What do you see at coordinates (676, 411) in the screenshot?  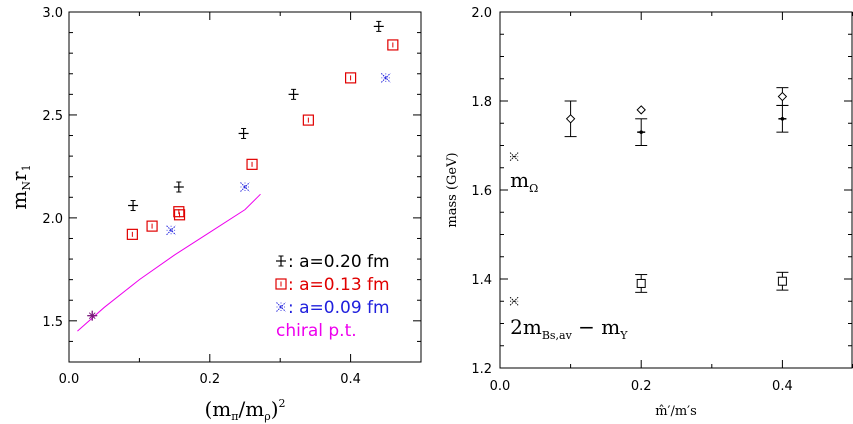 I see `right-x-axis-label: m̂′/m′s` at bounding box center [676, 411].